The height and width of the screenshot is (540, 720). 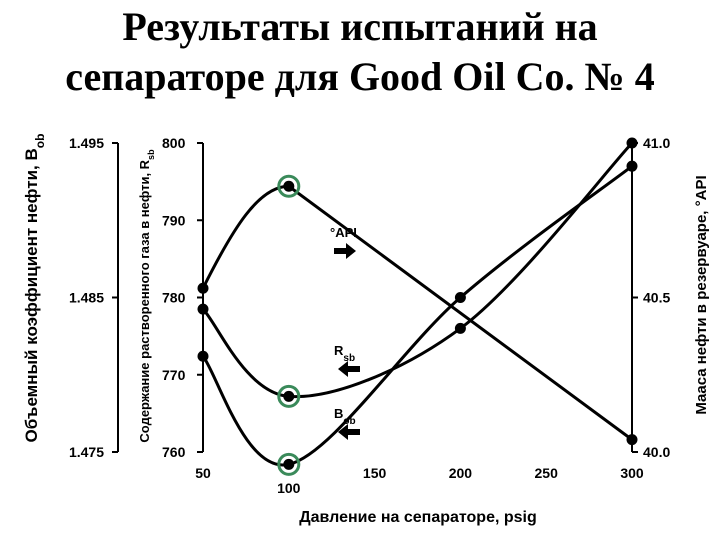 I want to click on rsb-tick-label: 790, so click(x=174, y=220).